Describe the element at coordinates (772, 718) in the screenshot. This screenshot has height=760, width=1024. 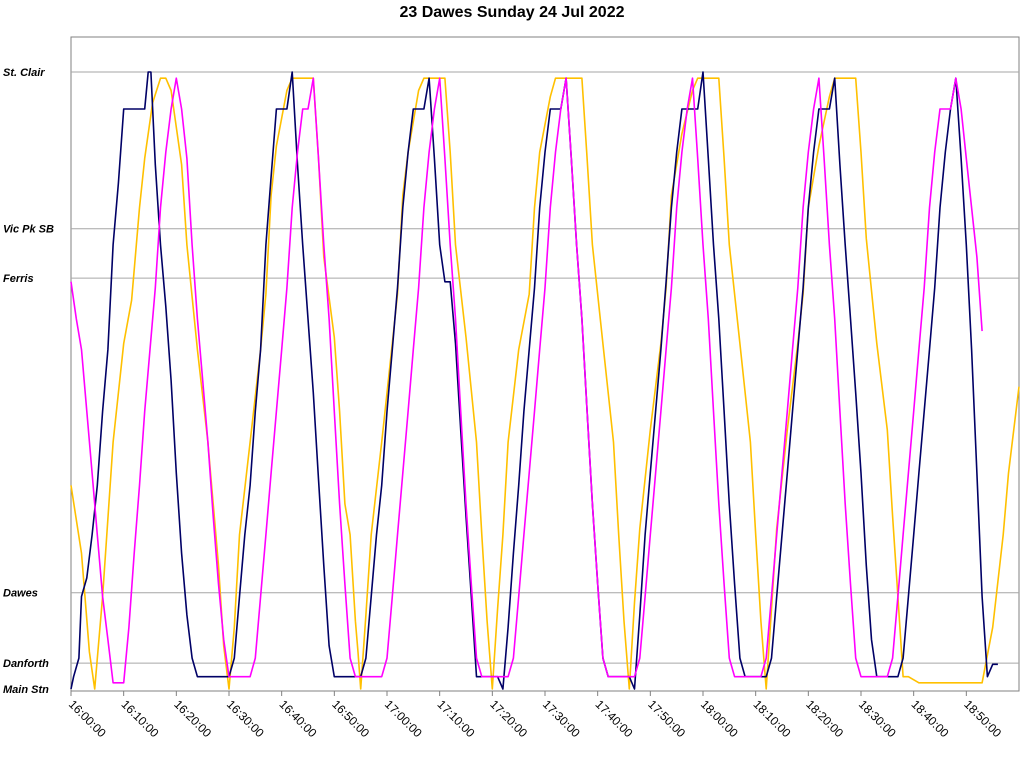
I see `x-tick-label: 18:10:00` at that location.